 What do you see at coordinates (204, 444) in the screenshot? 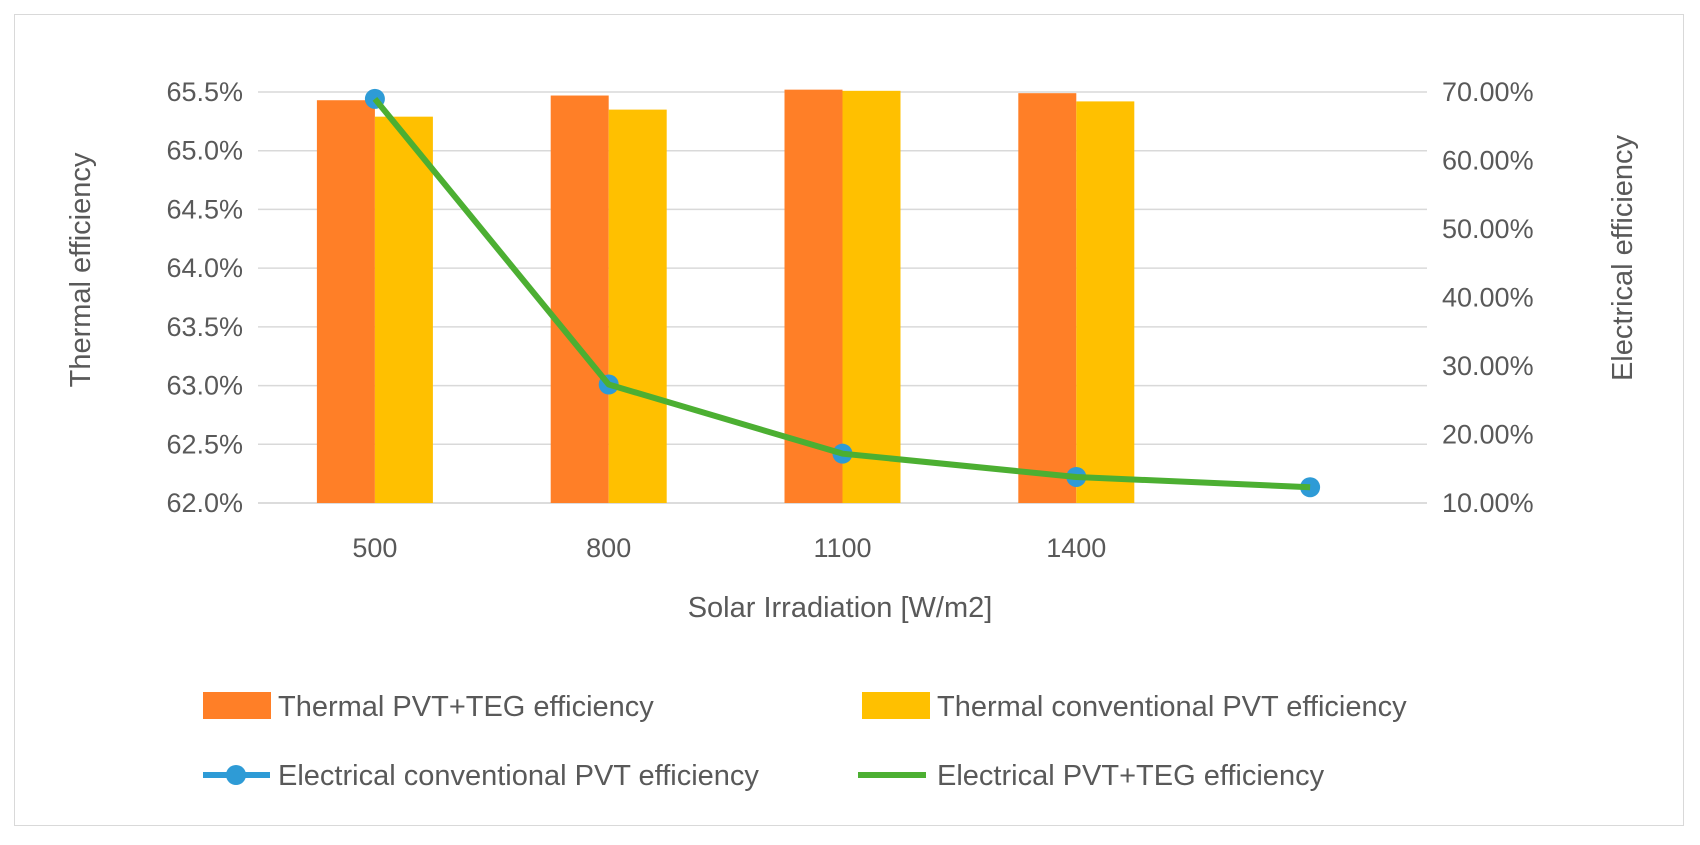
I see `y-tick-label: 62.5%` at bounding box center [204, 444].